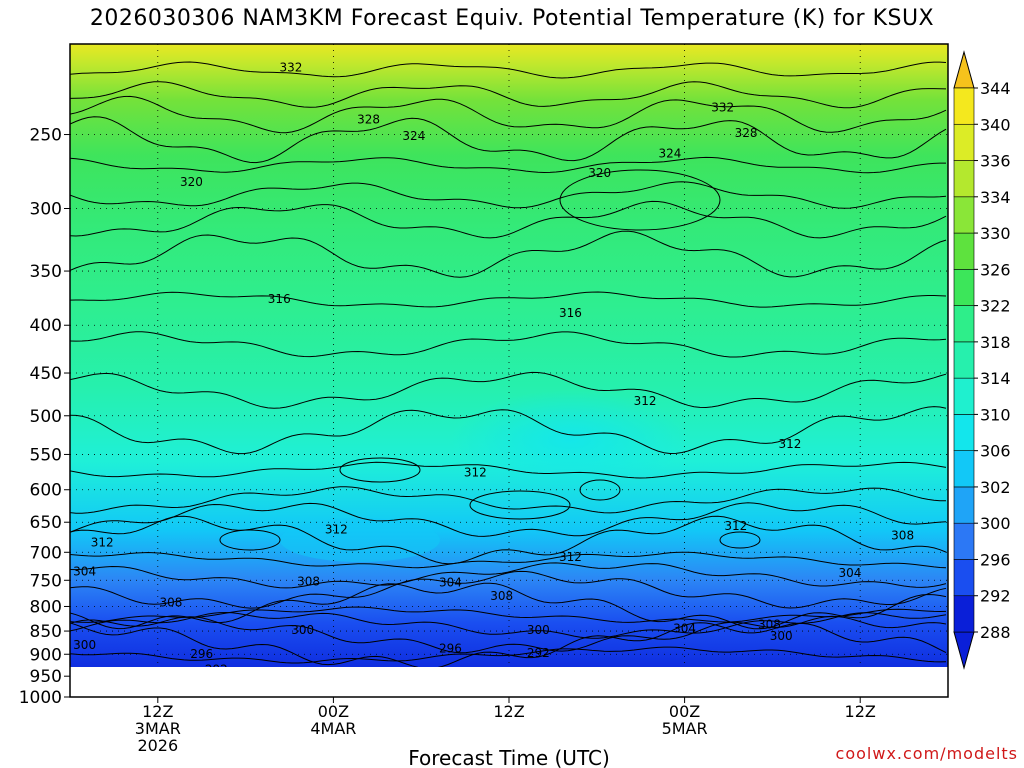  What do you see at coordinates (413, 136) in the screenshot?
I see `contour-label: 324` at bounding box center [413, 136].